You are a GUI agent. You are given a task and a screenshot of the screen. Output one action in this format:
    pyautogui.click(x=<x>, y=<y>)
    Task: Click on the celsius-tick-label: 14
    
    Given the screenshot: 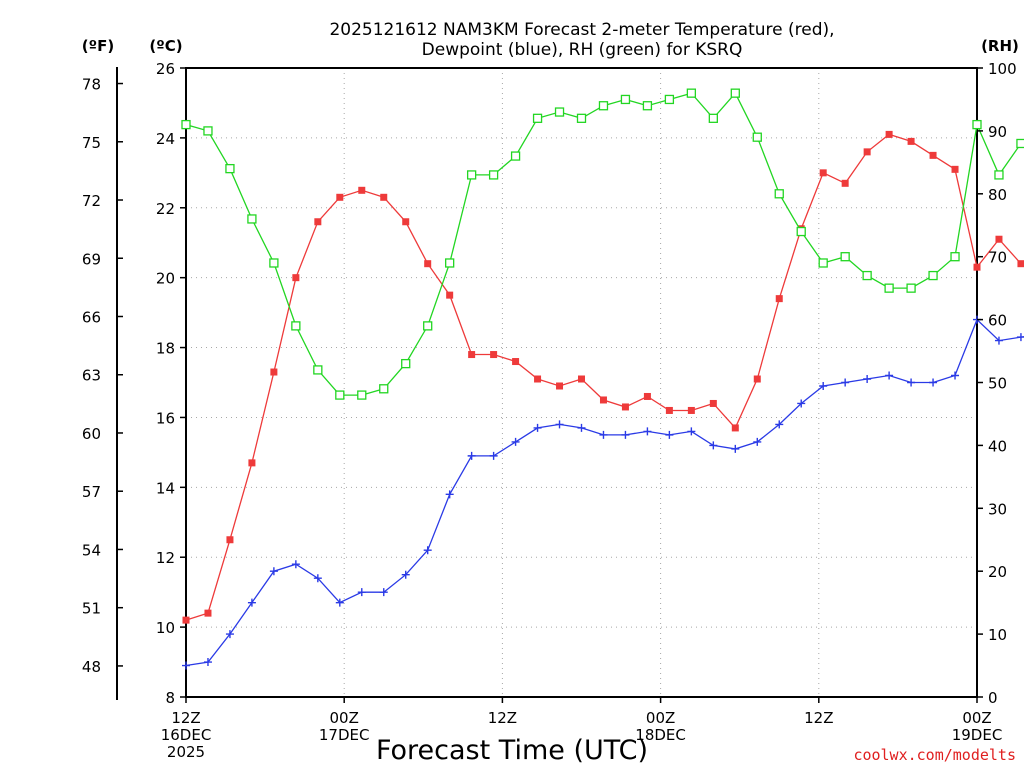 What is the action you would take?
    pyautogui.click(x=165, y=488)
    